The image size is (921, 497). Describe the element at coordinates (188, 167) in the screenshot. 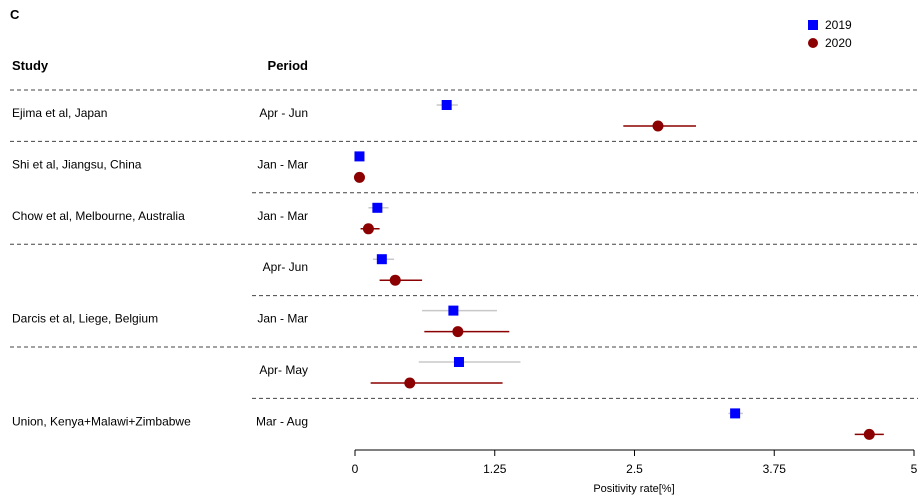

I see `table-row: Shi et al, Jiangsu, China Jan - Mar` at that location.